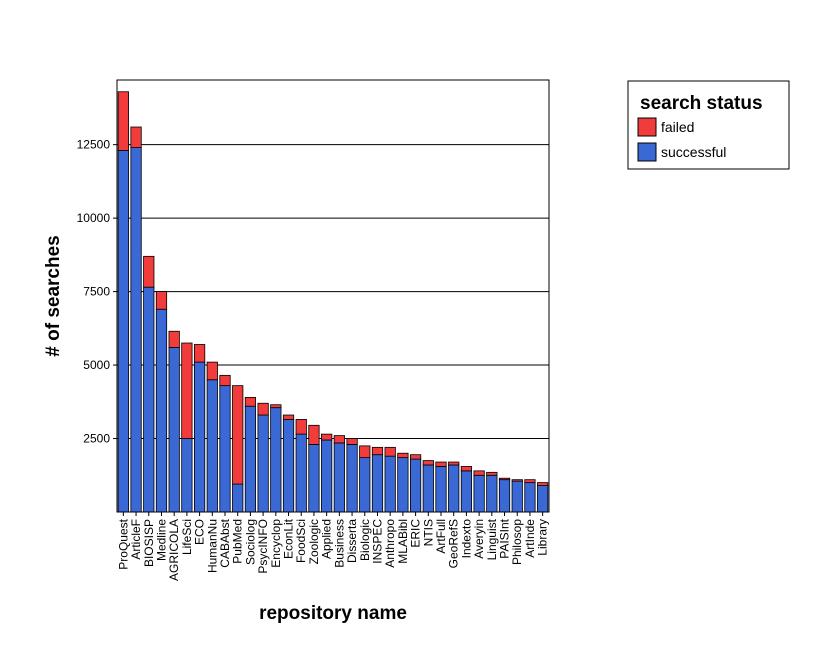 The image size is (829, 664). What do you see at coordinates (263, 546) in the screenshot?
I see `x-tick-label: PsycINFO` at bounding box center [263, 546].